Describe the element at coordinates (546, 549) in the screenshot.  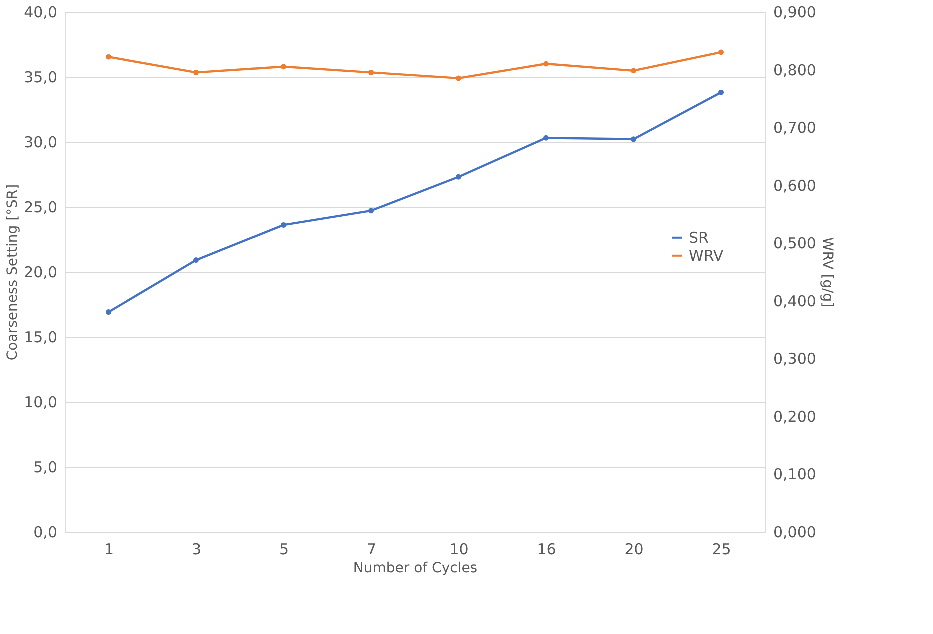
I see `x-tick-label: 16` at that location.